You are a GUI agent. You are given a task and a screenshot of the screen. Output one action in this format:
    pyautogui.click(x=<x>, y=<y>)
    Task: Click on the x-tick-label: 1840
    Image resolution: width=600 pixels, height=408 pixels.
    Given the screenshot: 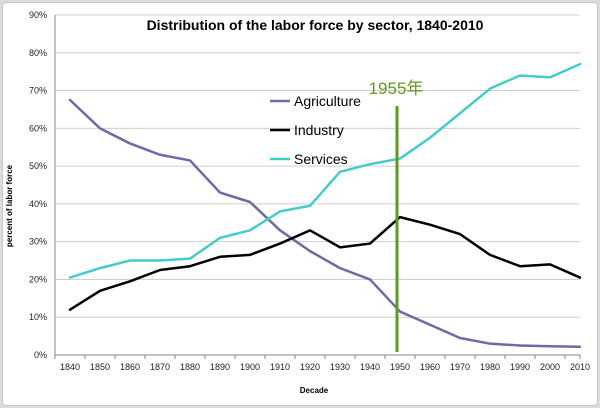 What is the action you would take?
    pyautogui.click(x=70, y=367)
    